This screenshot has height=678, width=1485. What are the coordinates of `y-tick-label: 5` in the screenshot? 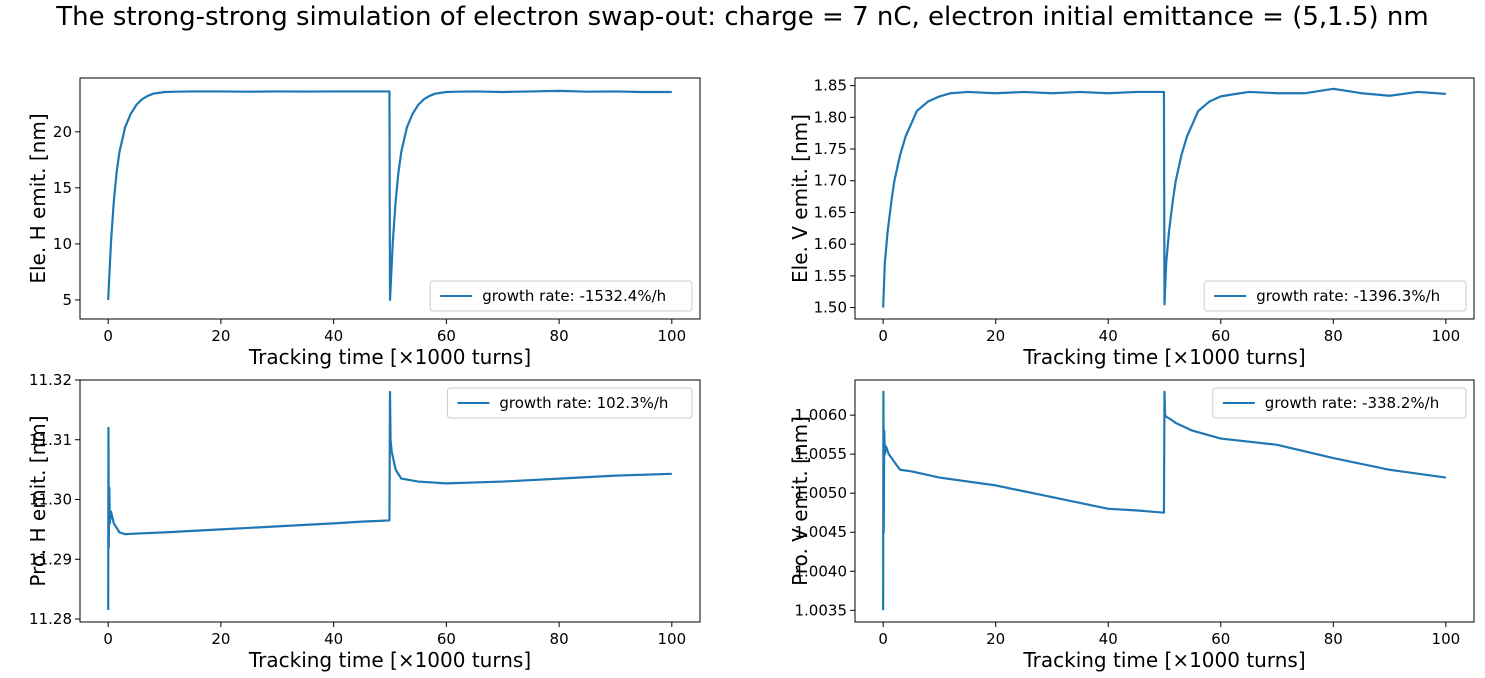 It's located at (67, 300).